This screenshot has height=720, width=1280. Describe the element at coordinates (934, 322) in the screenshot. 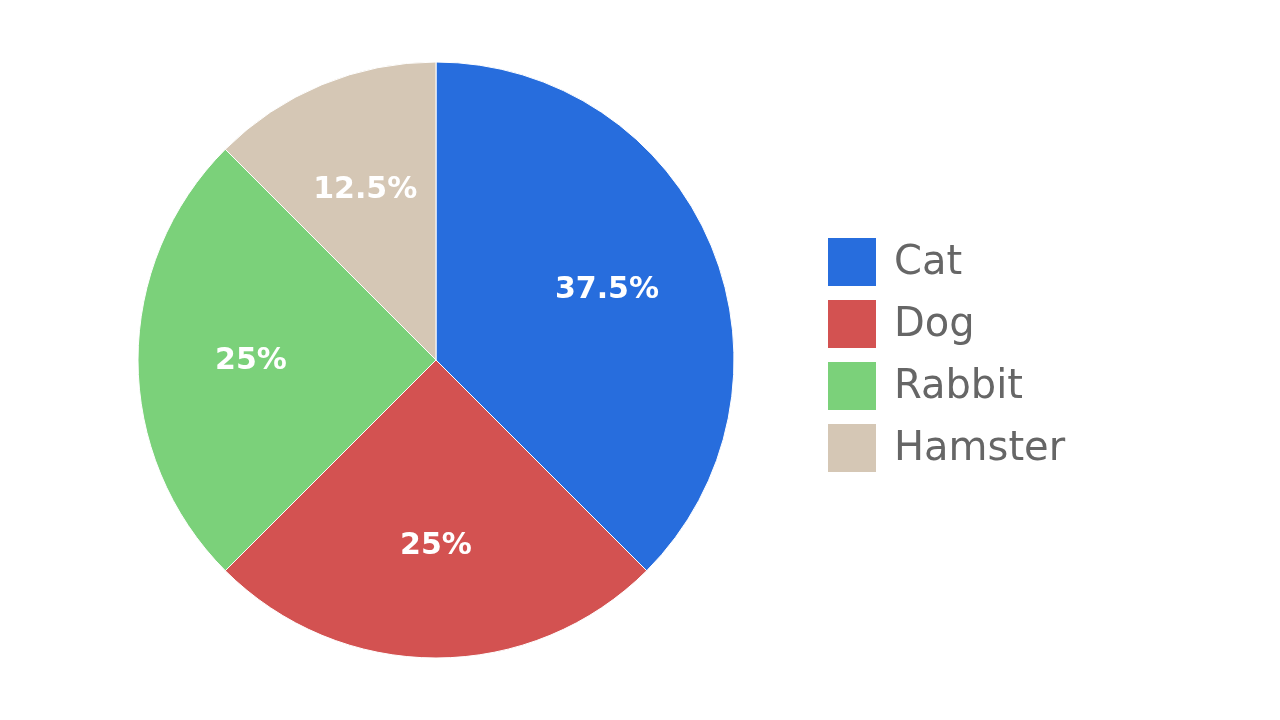

I see `legend-label: Dog` at that location.